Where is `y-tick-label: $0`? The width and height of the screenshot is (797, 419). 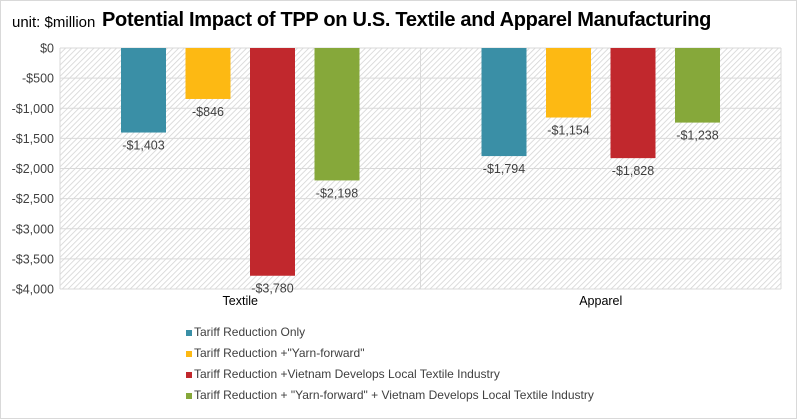
y-tick-label: $0 is located at coordinates (47, 49).